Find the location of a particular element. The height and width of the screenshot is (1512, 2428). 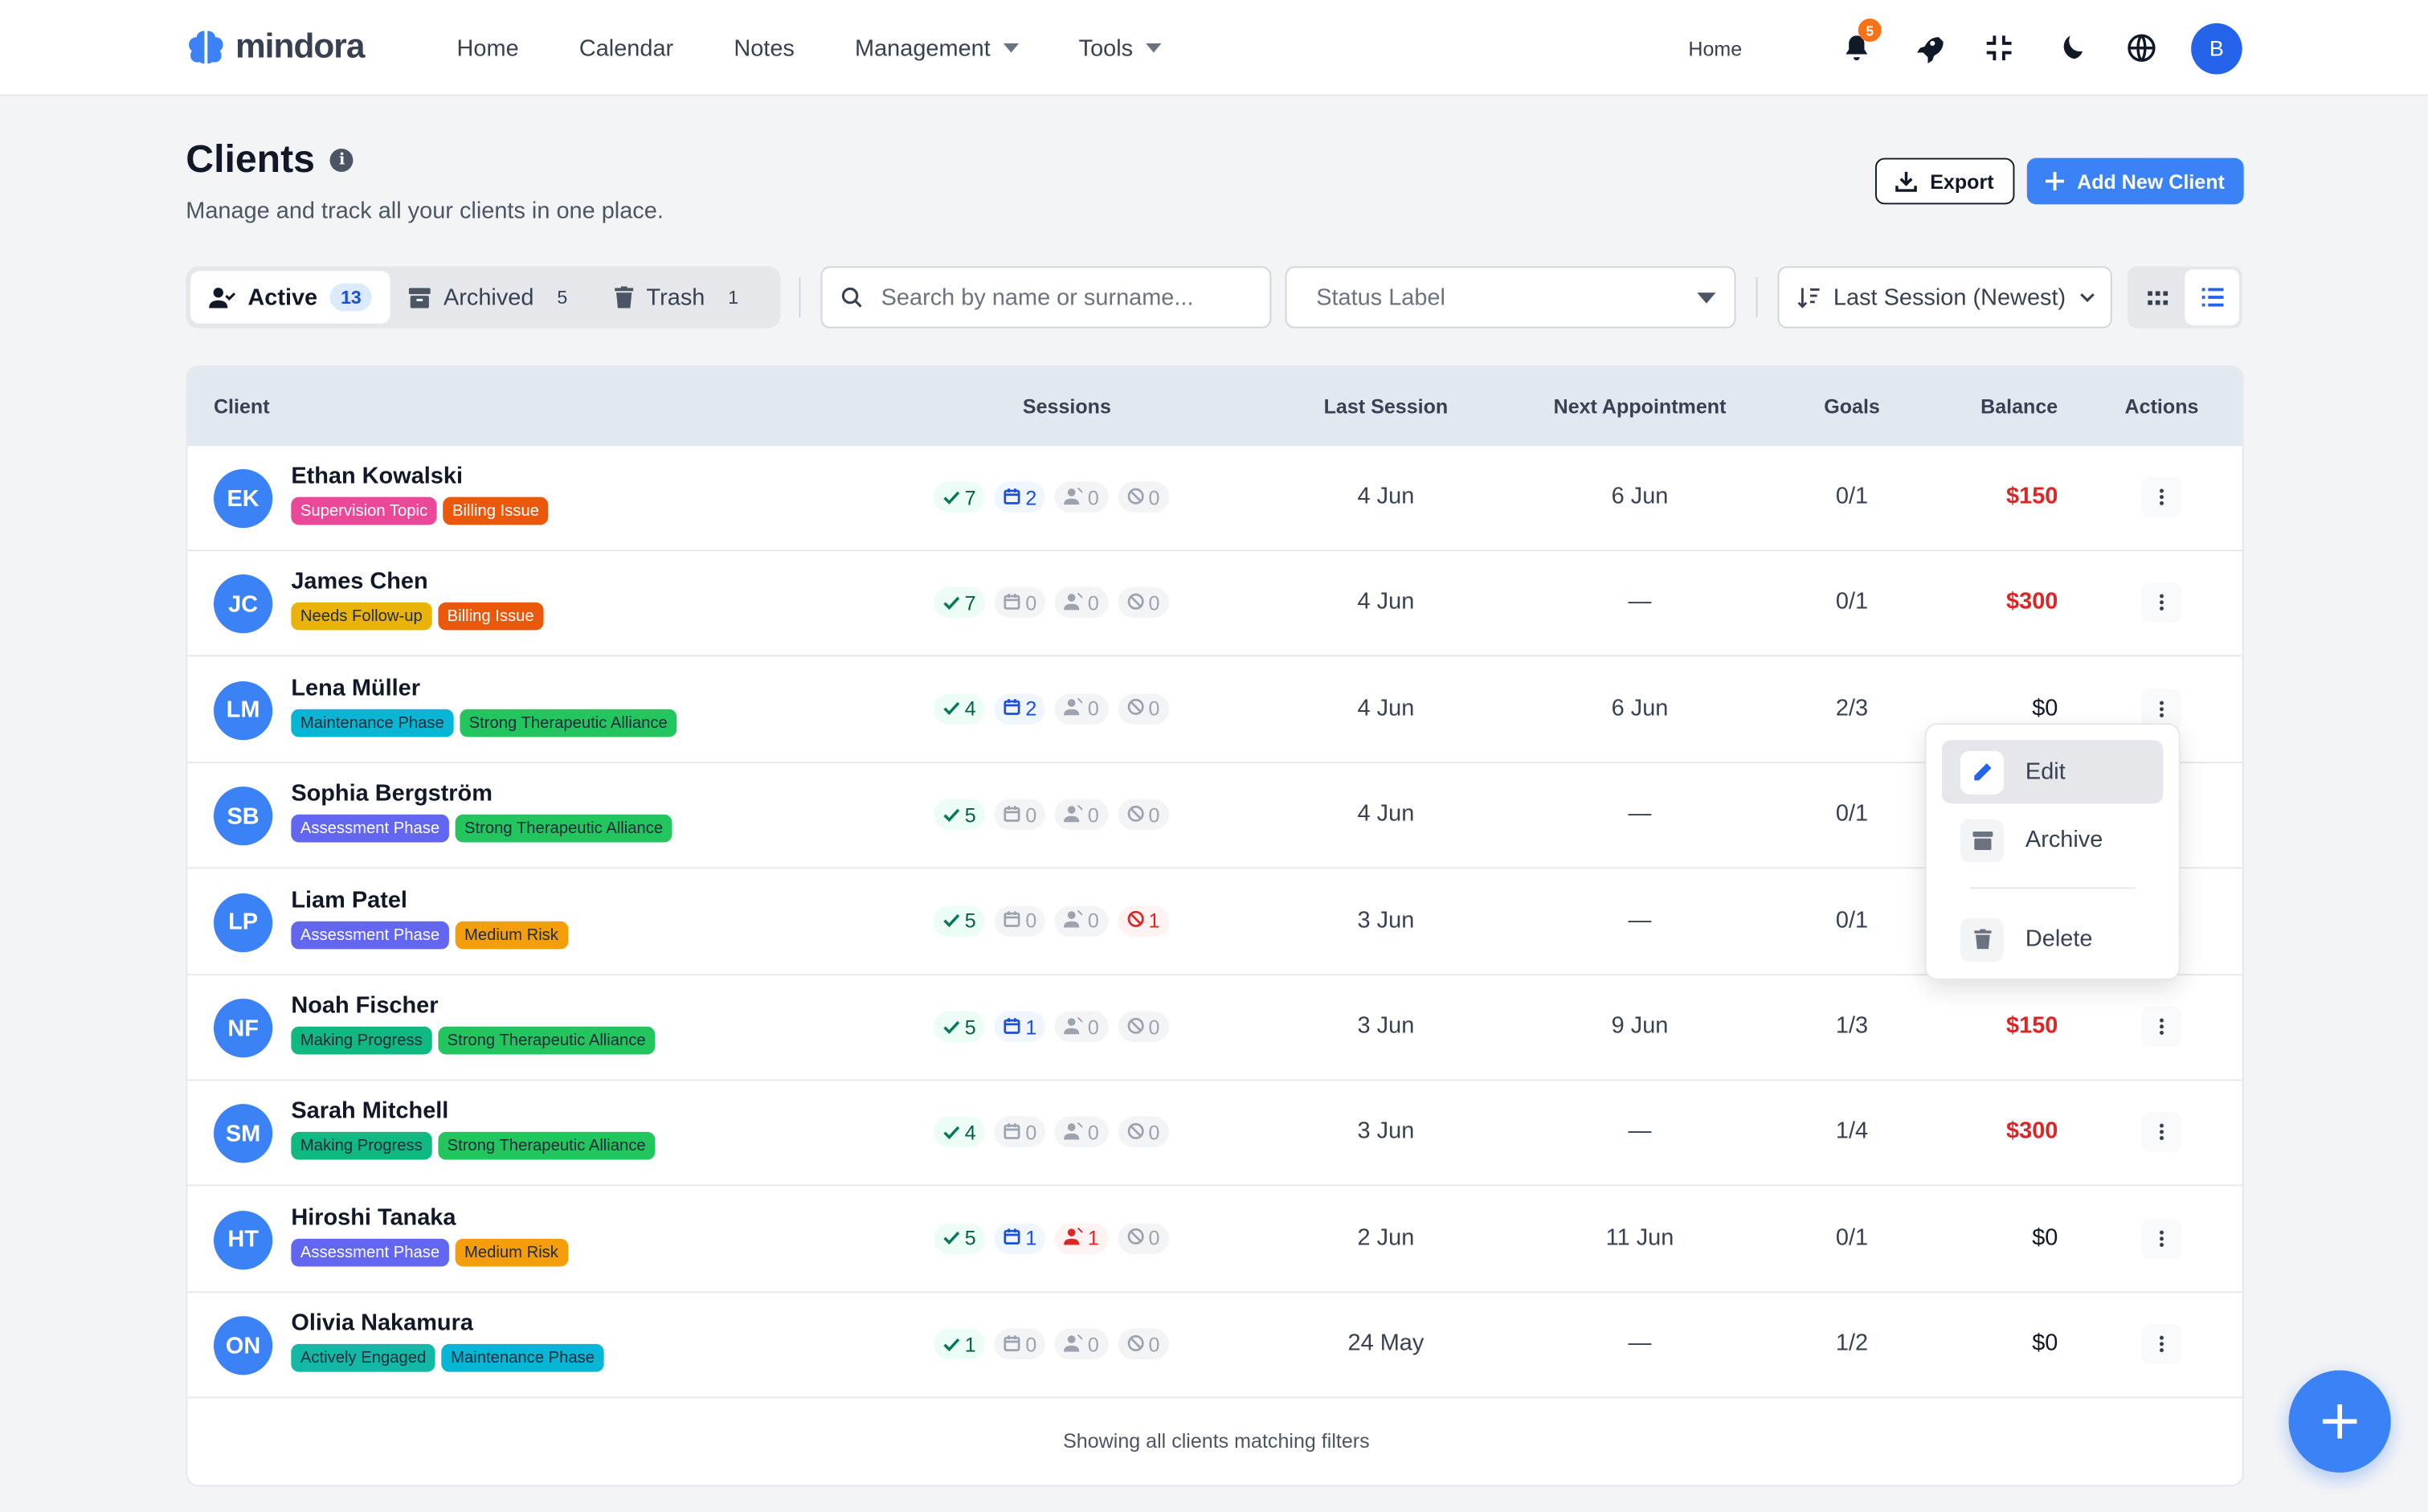

menu-item-edit: Edit is located at coordinates (2052, 772).